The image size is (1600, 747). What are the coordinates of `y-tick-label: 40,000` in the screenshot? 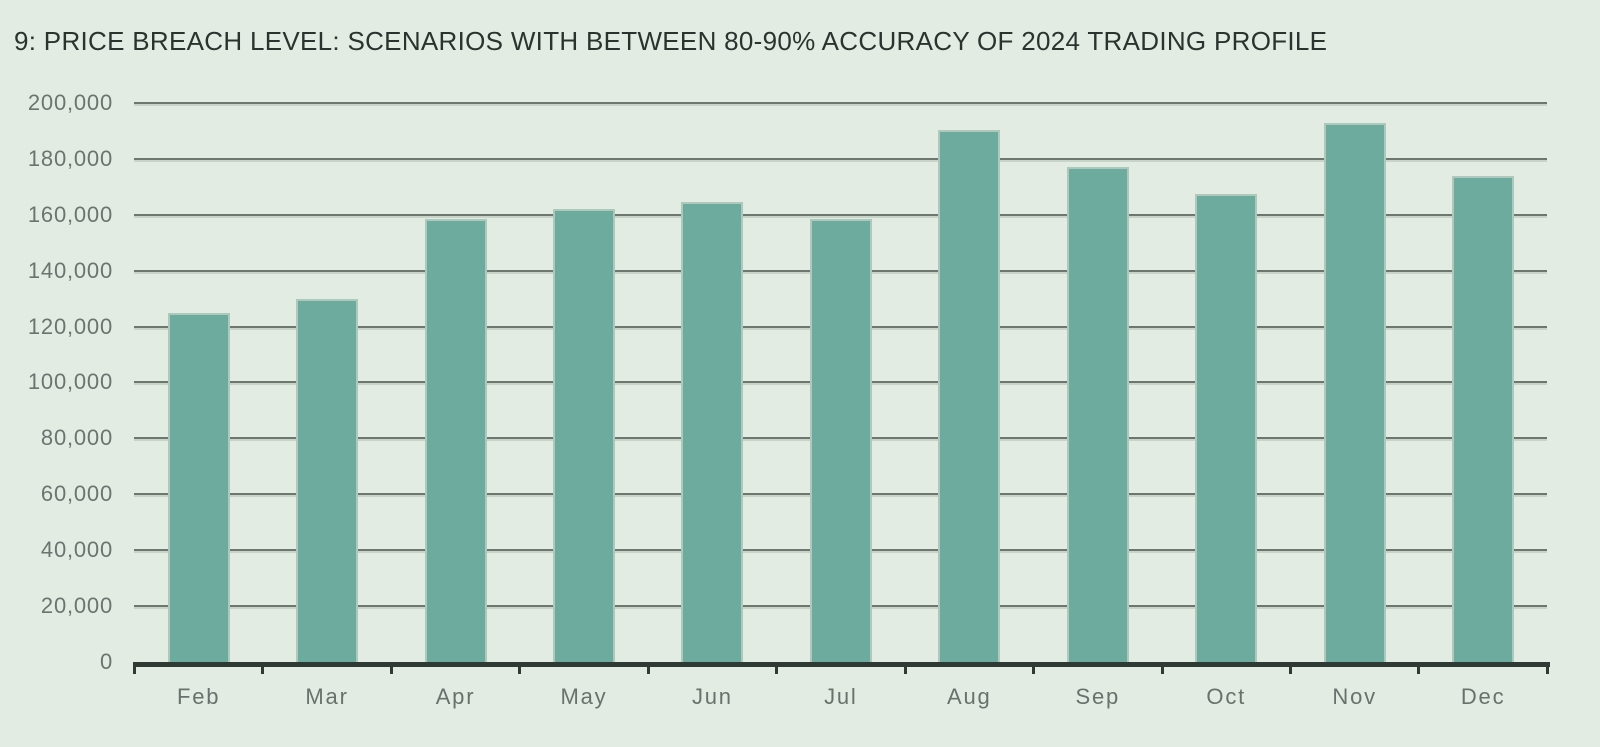 It's located at (76, 549).